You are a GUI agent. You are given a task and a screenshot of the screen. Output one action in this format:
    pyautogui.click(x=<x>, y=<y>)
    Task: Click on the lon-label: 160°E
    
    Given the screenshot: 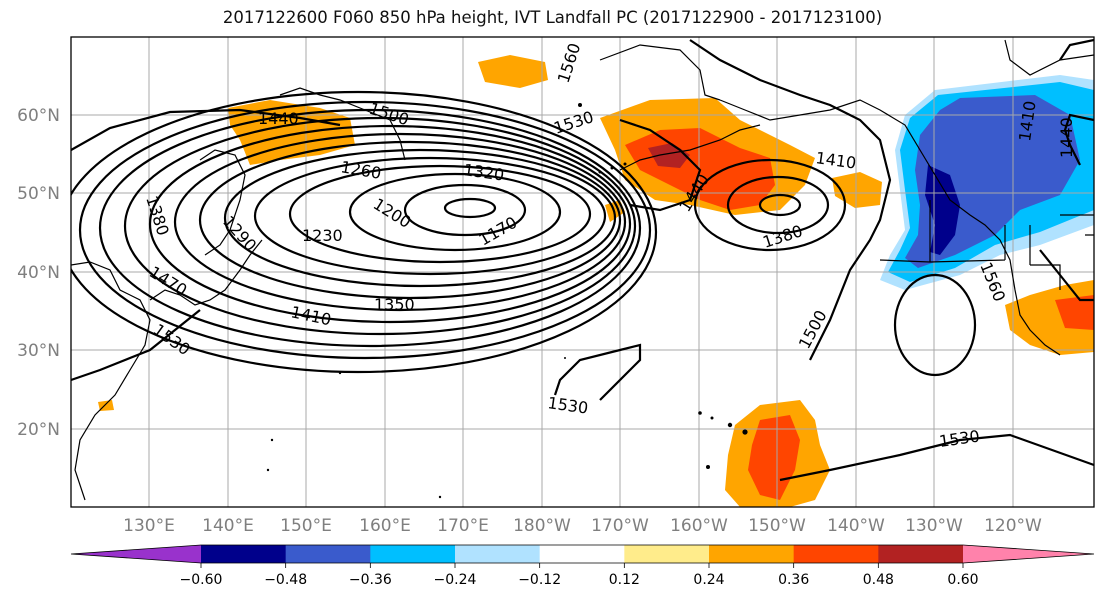 What is the action you would take?
    pyautogui.click(x=385, y=526)
    